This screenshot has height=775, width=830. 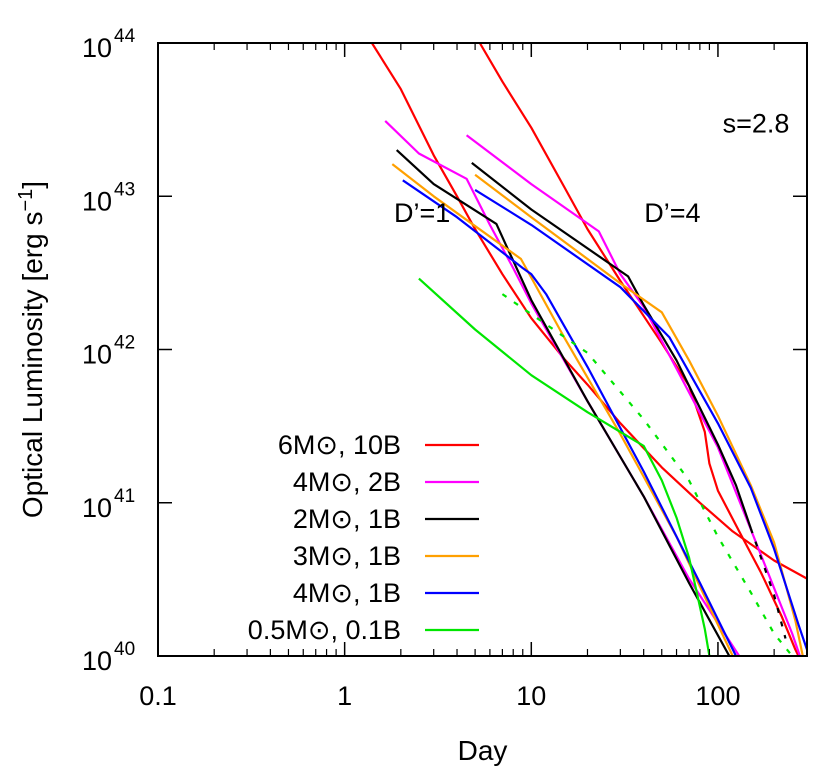 I want to click on y-tick-exponent: 43, so click(x=124, y=189).